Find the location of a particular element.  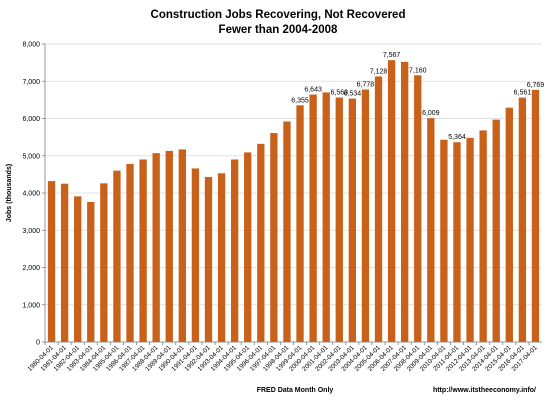

y-tick-label: 3,000 is located at coordinates (31, 231).